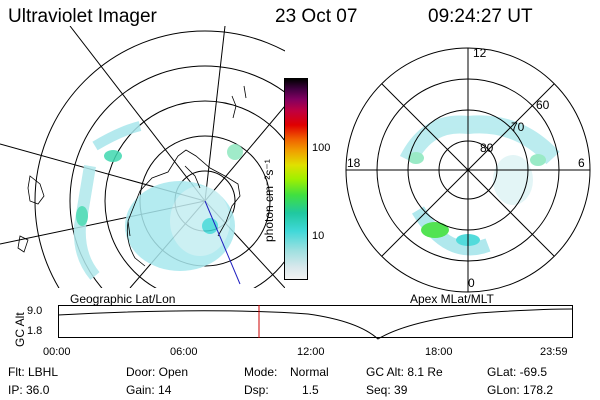 The image size is (600, 400). I want to click on mlat-label-80: 80, so click(487, 148).